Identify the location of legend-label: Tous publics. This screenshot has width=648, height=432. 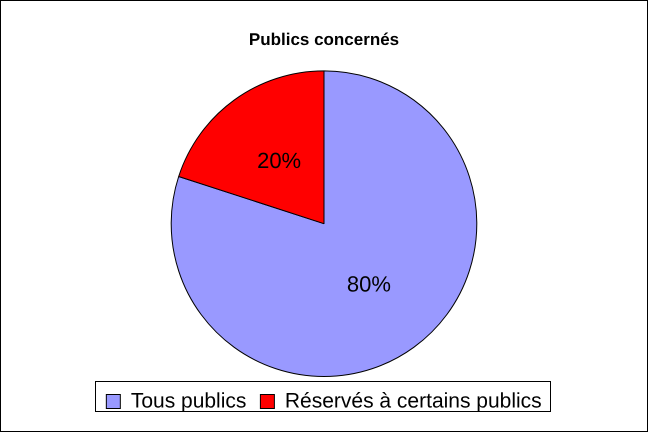
(188, 400).